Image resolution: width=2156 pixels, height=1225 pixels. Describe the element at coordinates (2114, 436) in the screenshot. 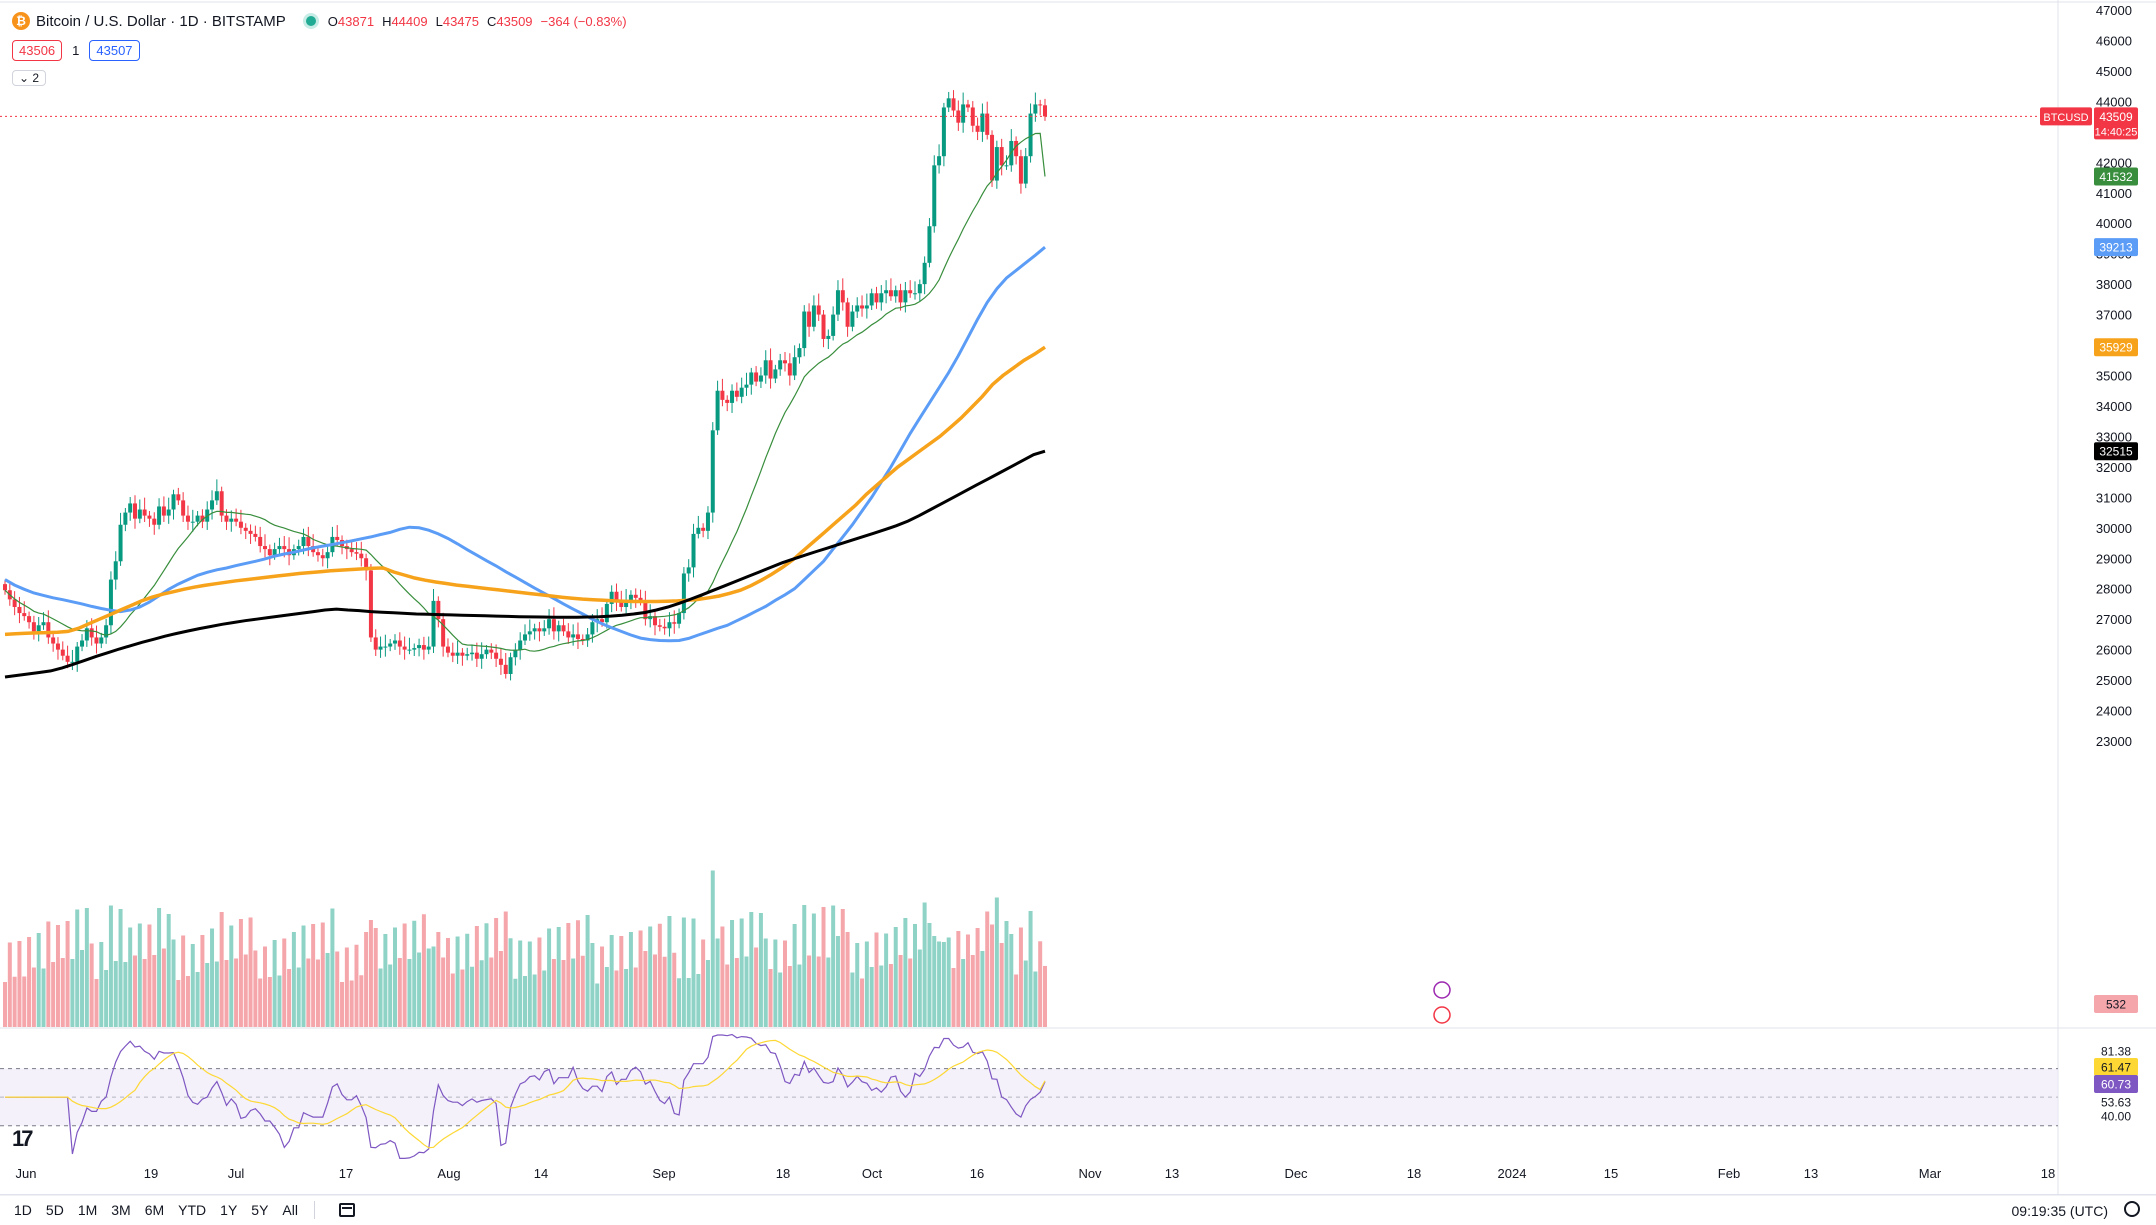

I see `y-tick-label: 33000` at that location.